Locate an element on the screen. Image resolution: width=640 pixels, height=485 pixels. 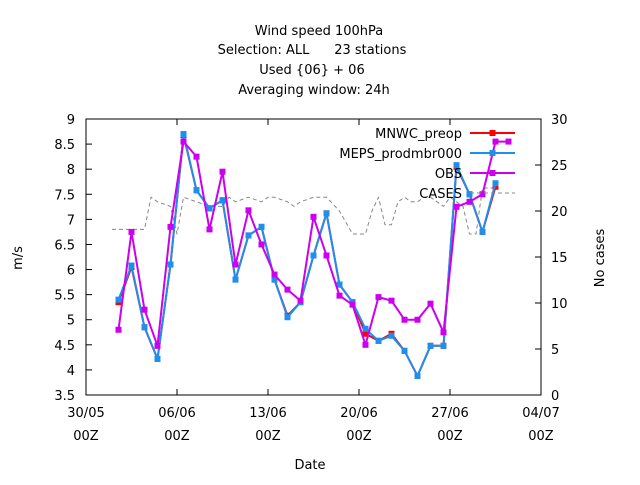
chart-title-line-3: Used {06} + 06 is located at coordinates (311, 70).